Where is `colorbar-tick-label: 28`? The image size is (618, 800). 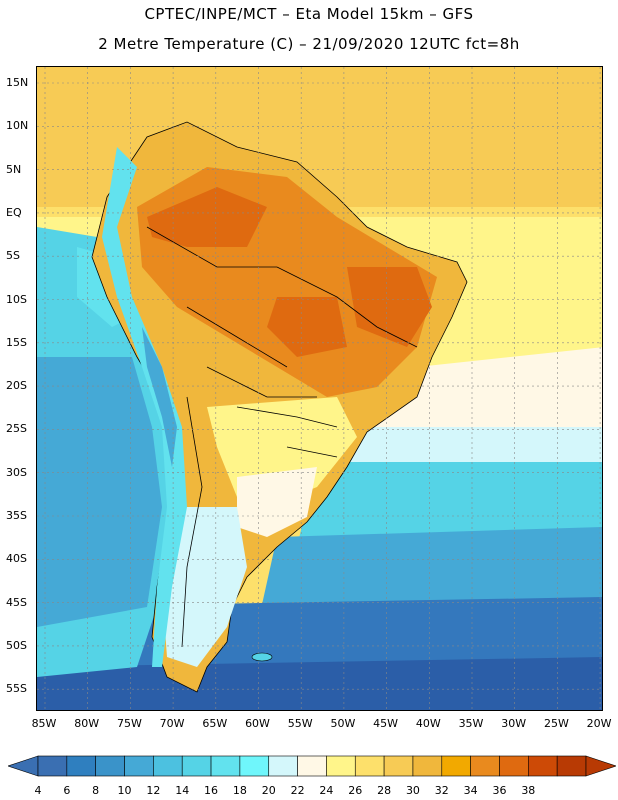 colorbar-tick-label: 28 is located at coordinates (384, 790).